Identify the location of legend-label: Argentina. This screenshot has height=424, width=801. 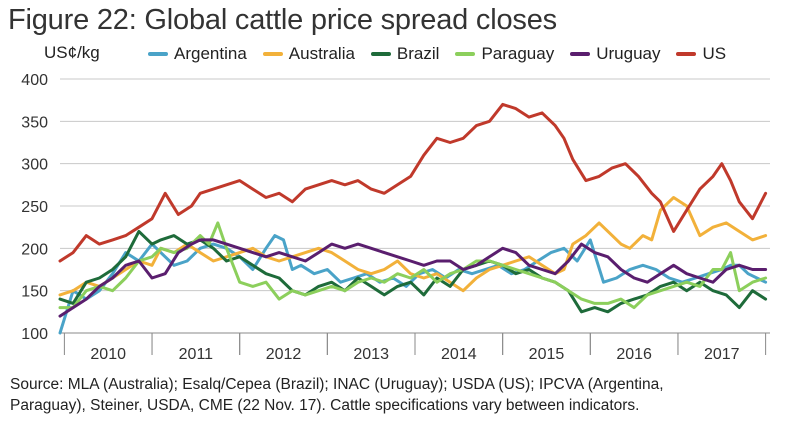
(210, 53).